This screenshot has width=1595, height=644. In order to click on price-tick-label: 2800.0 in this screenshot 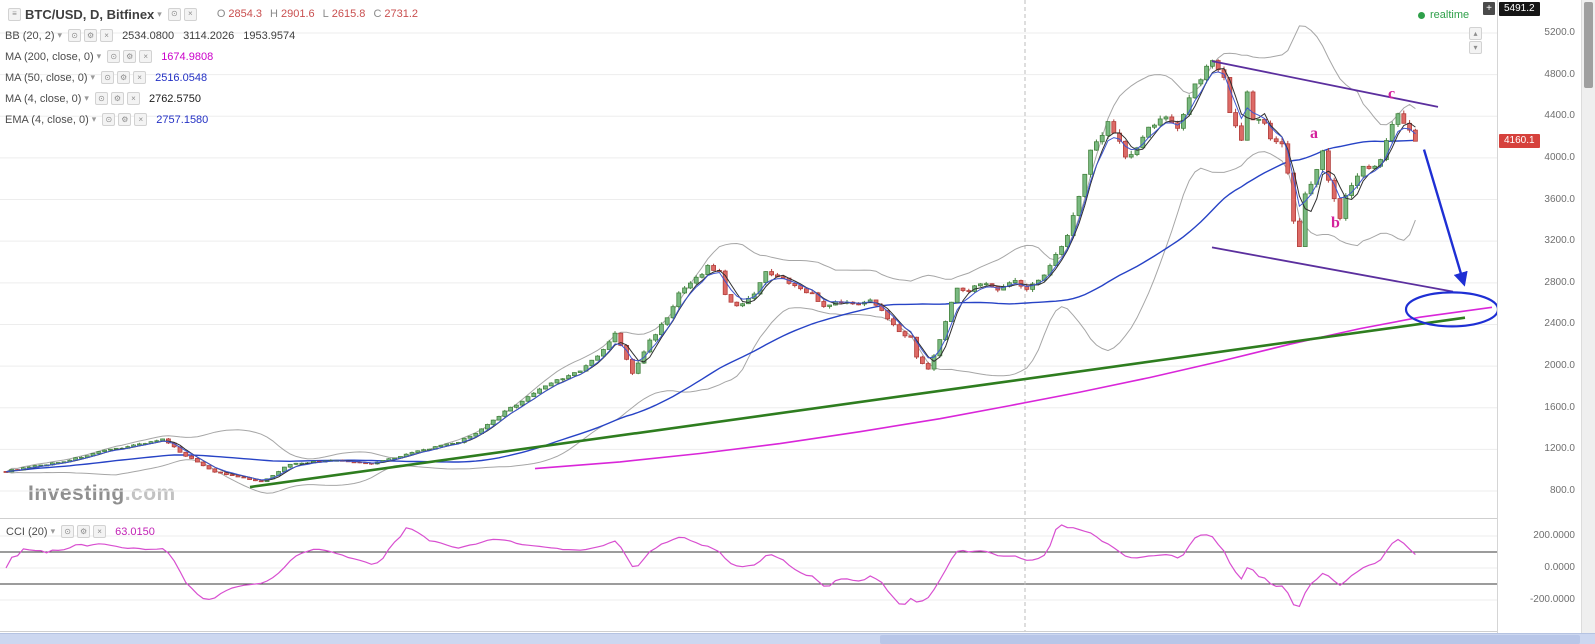, I will do `click(1559, 282)`.